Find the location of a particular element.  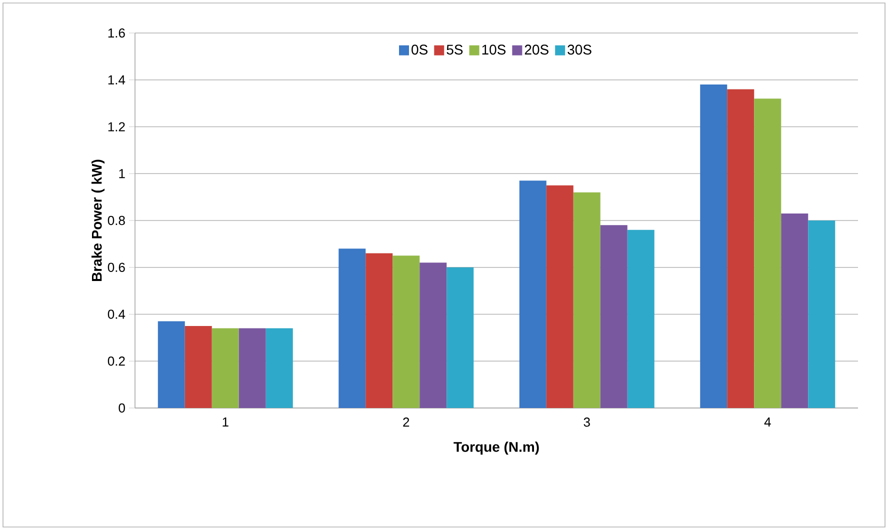

y-tick-label: 1.2 is located at coordinates (116, 127).